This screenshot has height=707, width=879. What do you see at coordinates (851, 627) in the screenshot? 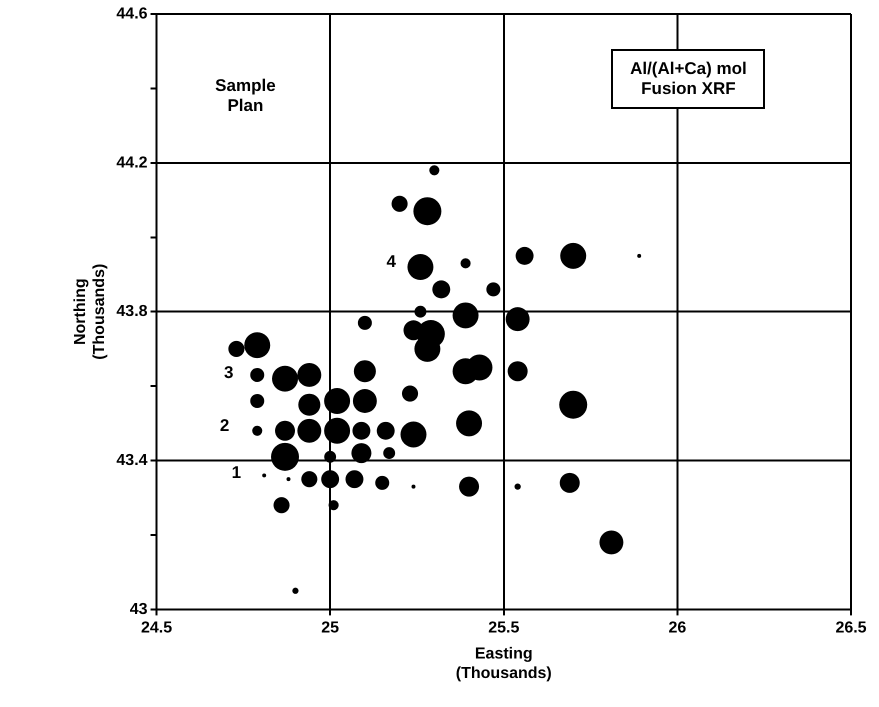
I see `x-tick-label: 26.5` at bounding box center [851, 627].